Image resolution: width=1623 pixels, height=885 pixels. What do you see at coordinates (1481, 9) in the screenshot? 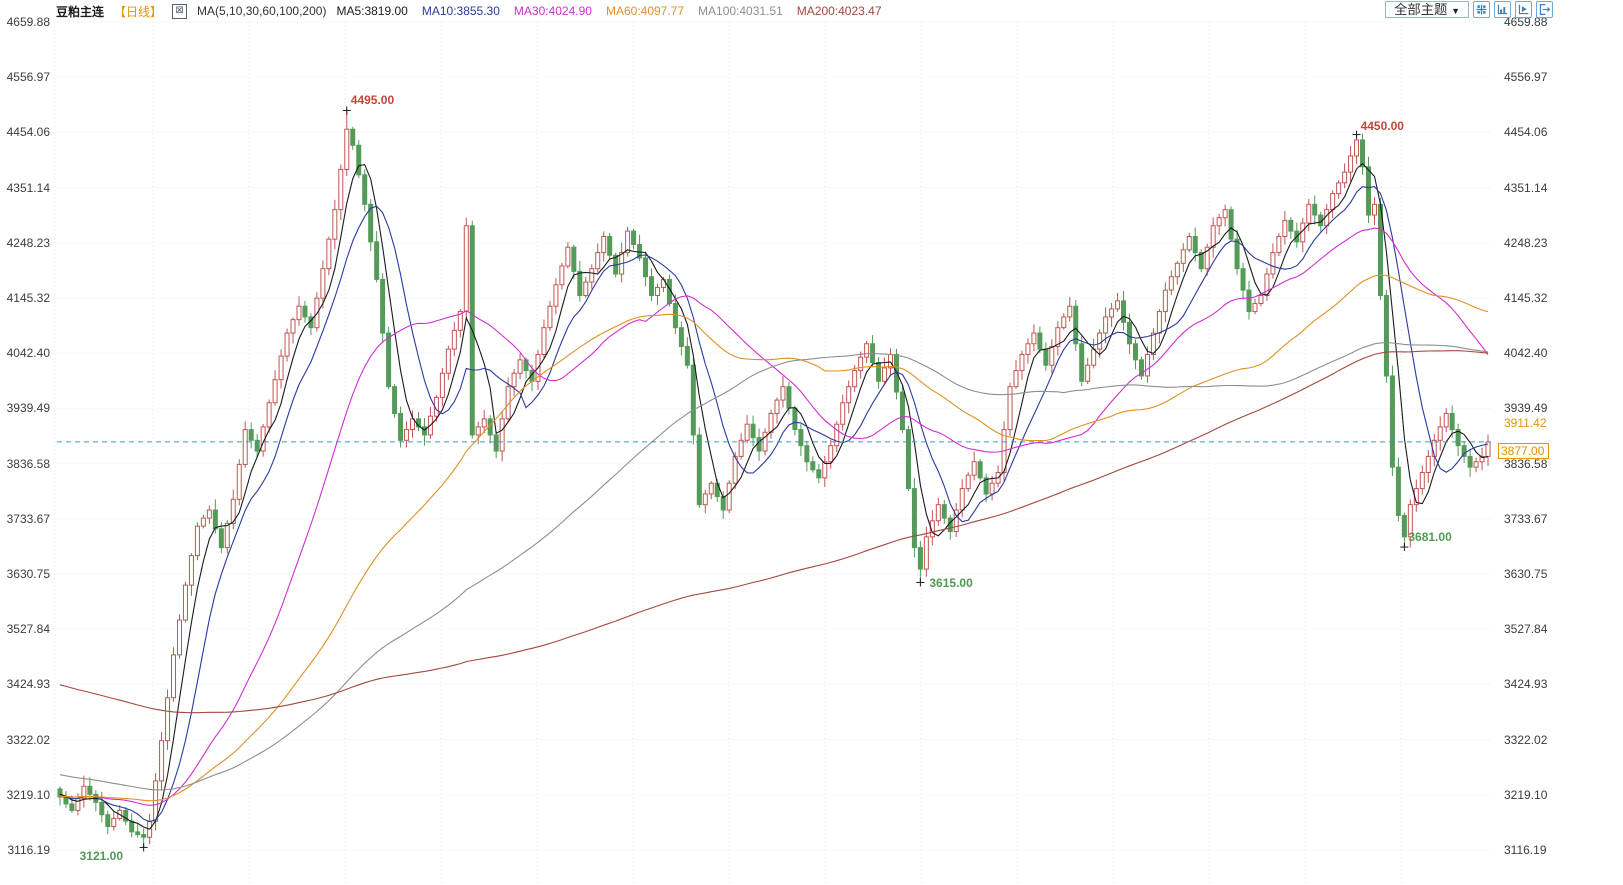
I see `crosshair-move-icon` at bounding box center [1481, 9].